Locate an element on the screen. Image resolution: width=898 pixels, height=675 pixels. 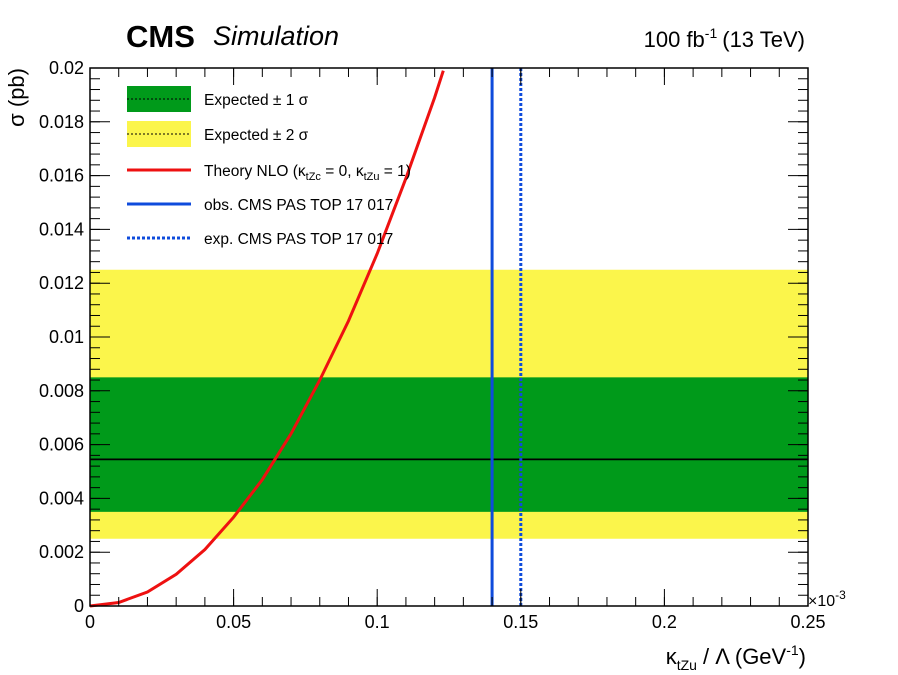
y-tick-label: 0.01 is located at coordinates (66, 337).